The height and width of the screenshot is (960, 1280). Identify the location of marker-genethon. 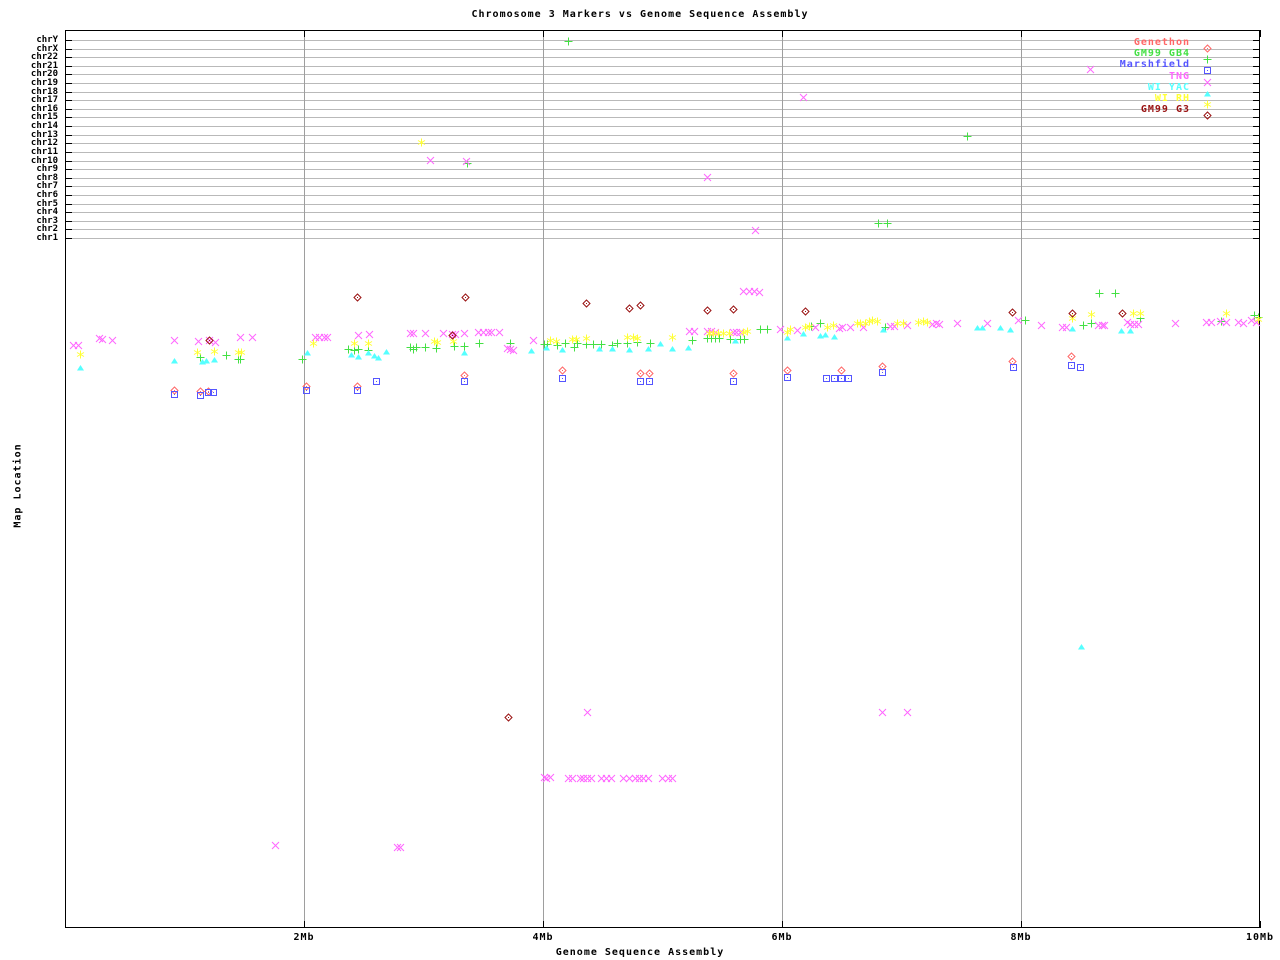
(562, 370).